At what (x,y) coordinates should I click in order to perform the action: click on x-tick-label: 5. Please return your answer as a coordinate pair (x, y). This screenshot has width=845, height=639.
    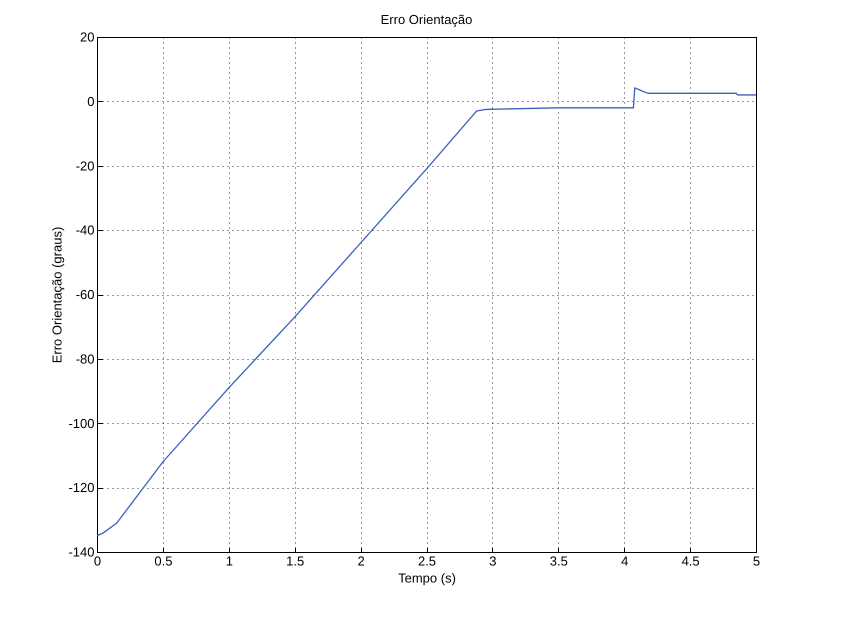
    Looking at the image, I should click on (756, 561).